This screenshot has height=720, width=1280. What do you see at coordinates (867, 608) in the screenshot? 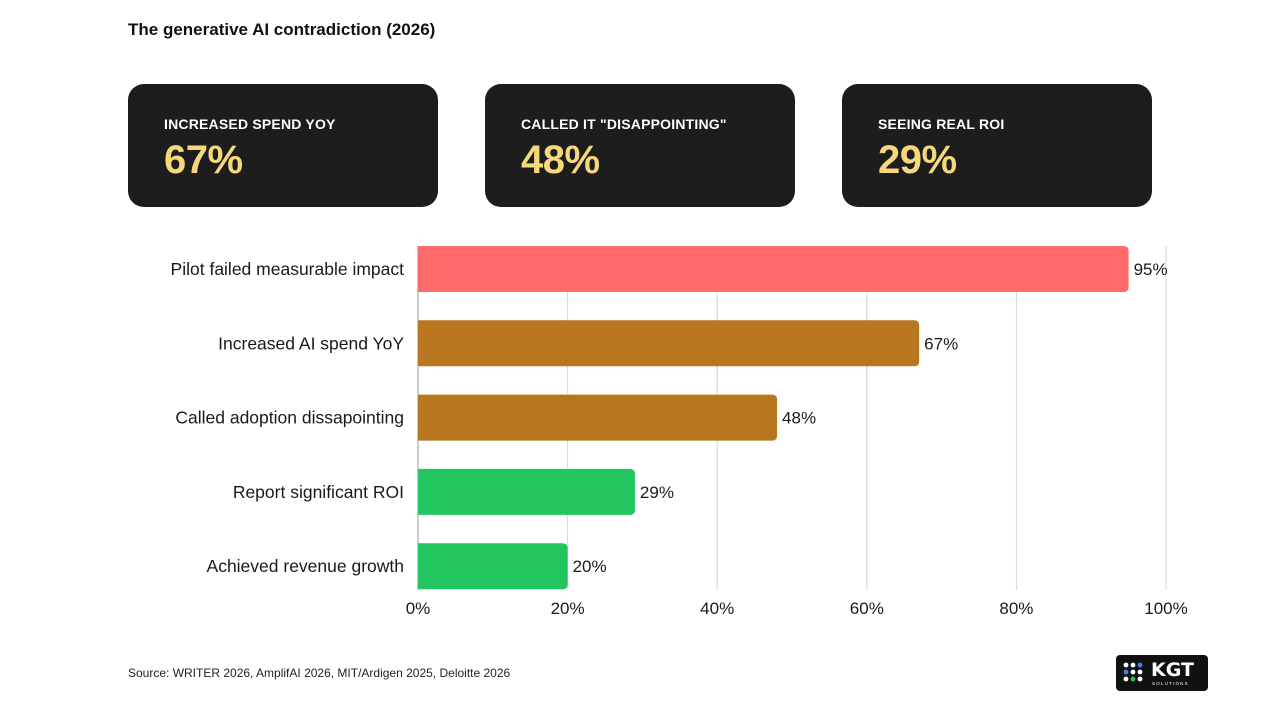
I see `x-tick-label: 60%` at bounding box center [867, 608].